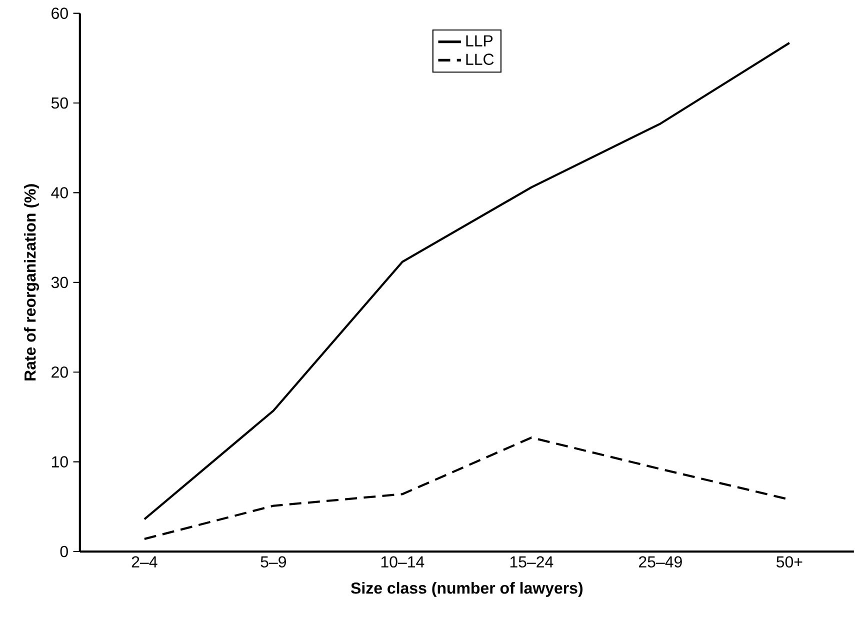 The width and height of the screenshot is (855, 623). Describe the element at coordinates (273, 562) in the screenshot. I see `x-tick-label: 5–9` at that location.